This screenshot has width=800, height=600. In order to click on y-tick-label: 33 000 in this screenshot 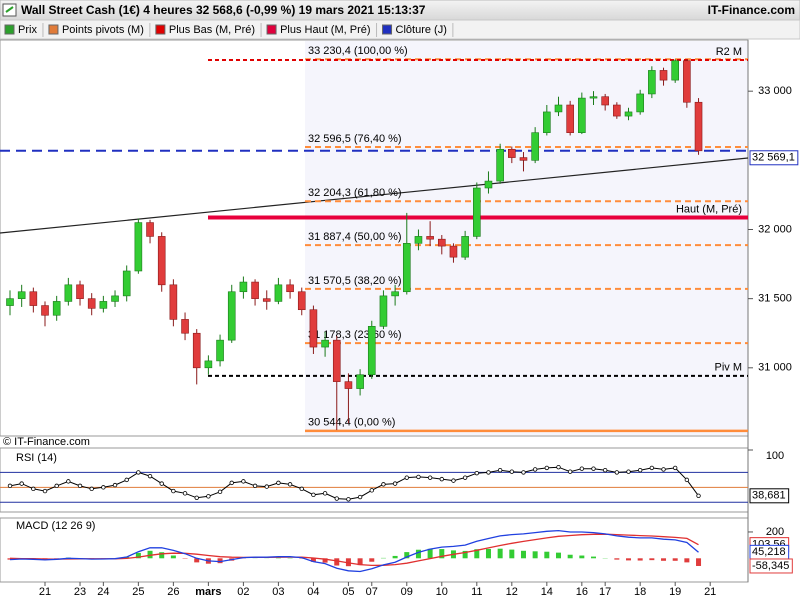, I will do `click(775, 91)`.